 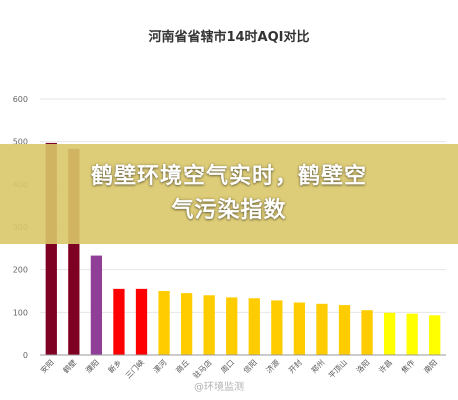 What do you see at coordinates (20, 270) in the screenshot?
I see `y-tick-label: 200` at bounding box center [20, 270].